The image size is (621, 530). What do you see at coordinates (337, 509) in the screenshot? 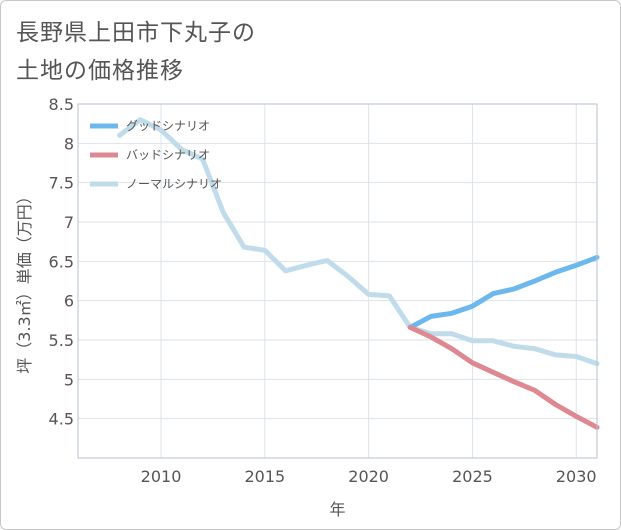
I see `x-axis-label: 年` at bounding box center [337, 509].